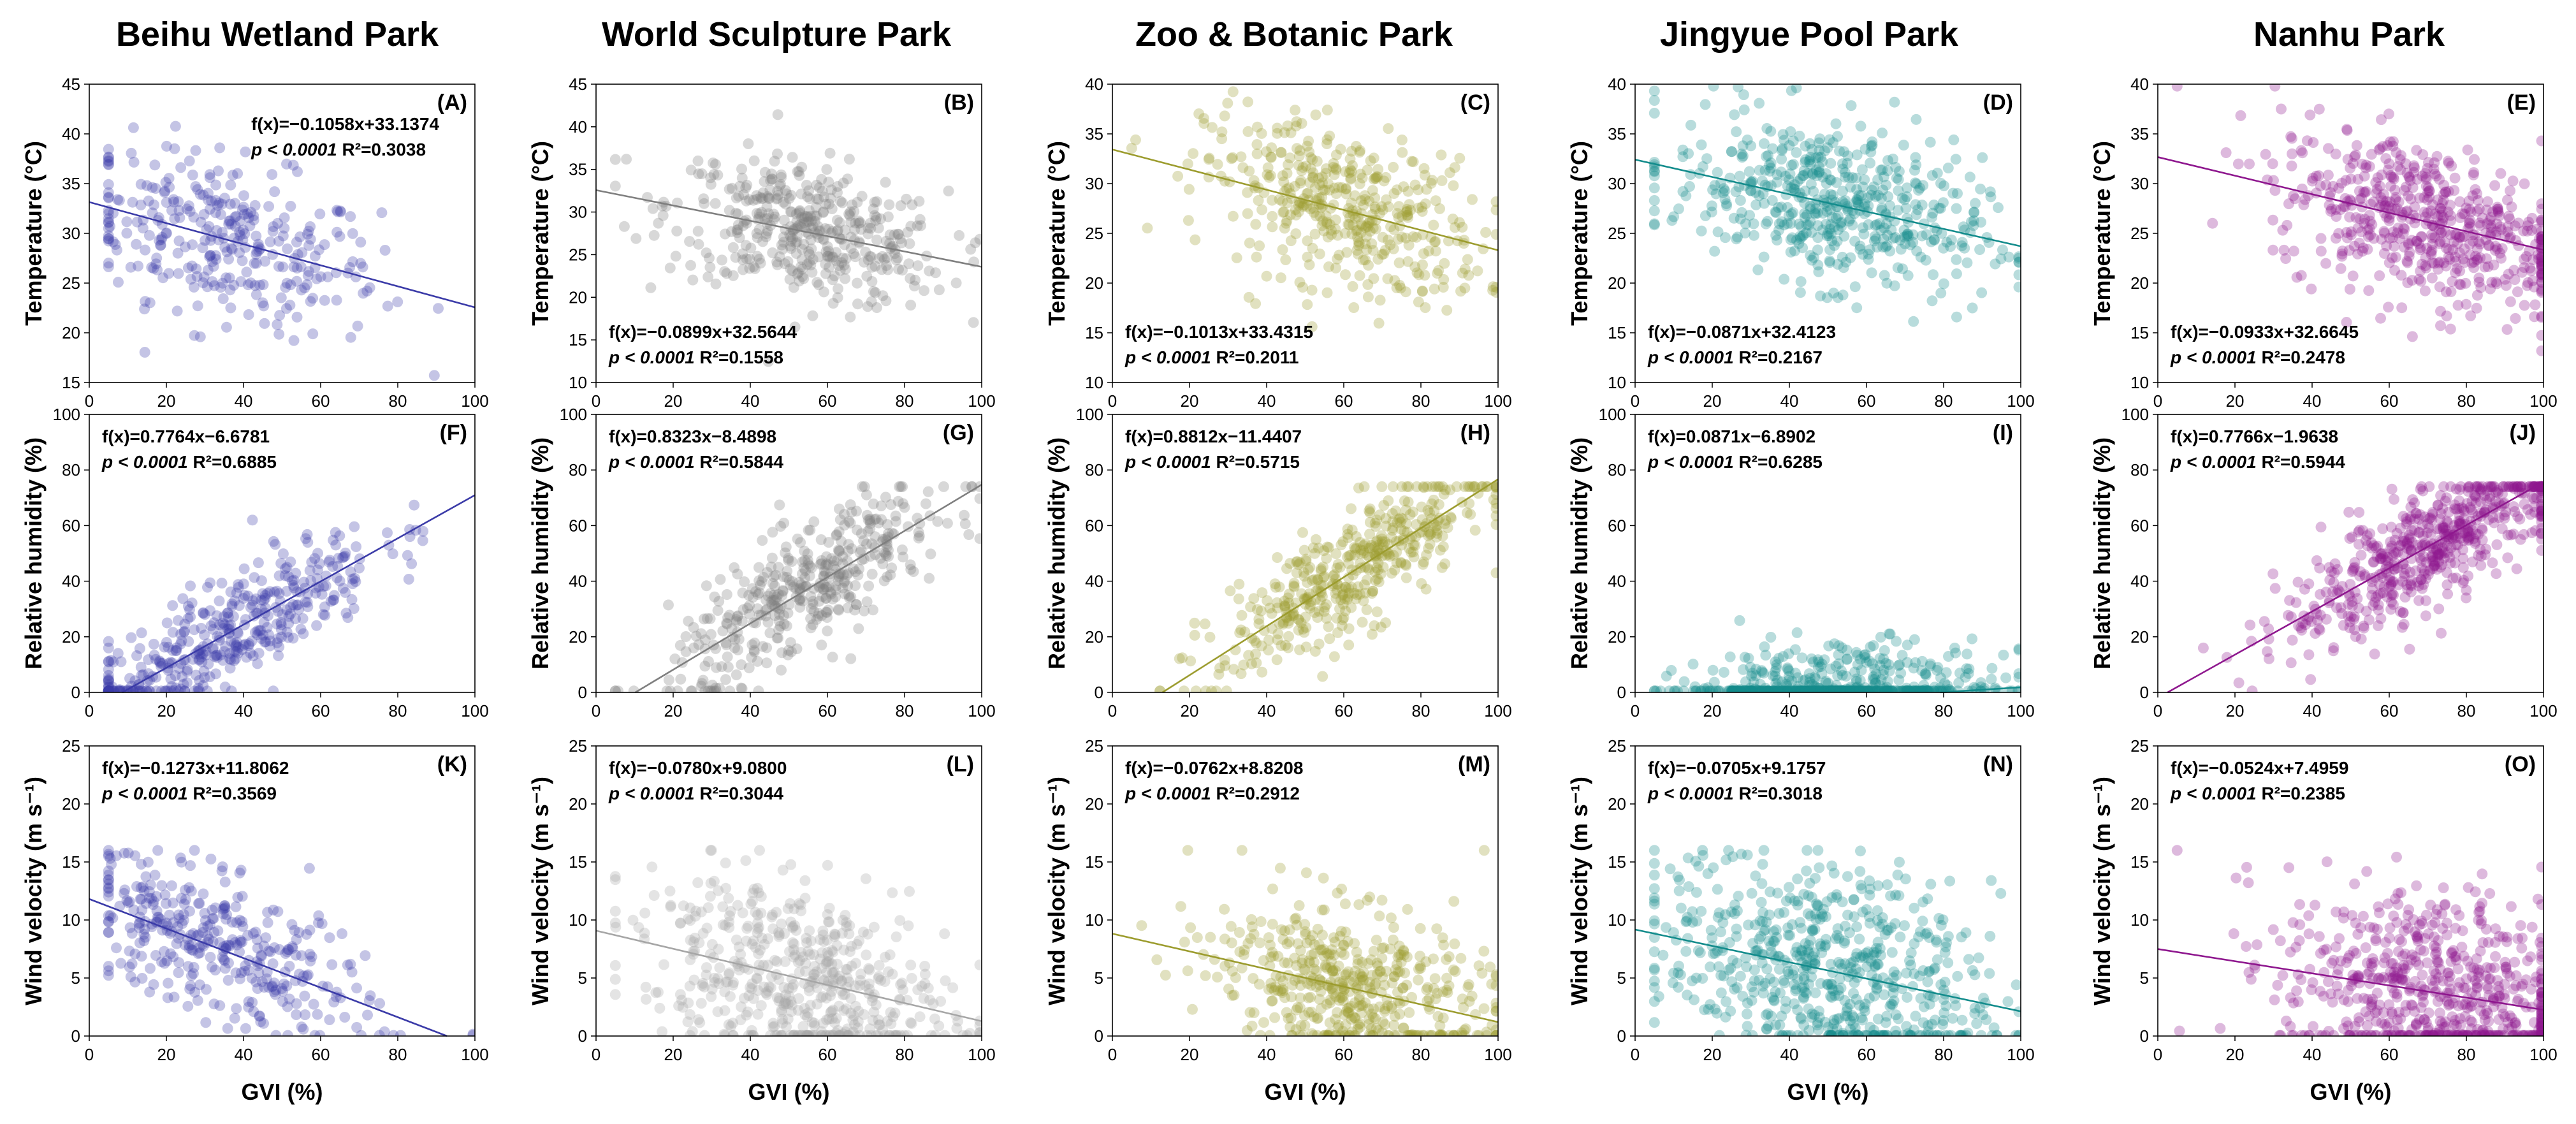 Image resolution: width=2576 pixels, height=1124 pixels. What do you see at coordinates (1809, 34) in the screenshot?
I see `park-title: Jingyue Pool Park` at bounding box center [1809, 34].